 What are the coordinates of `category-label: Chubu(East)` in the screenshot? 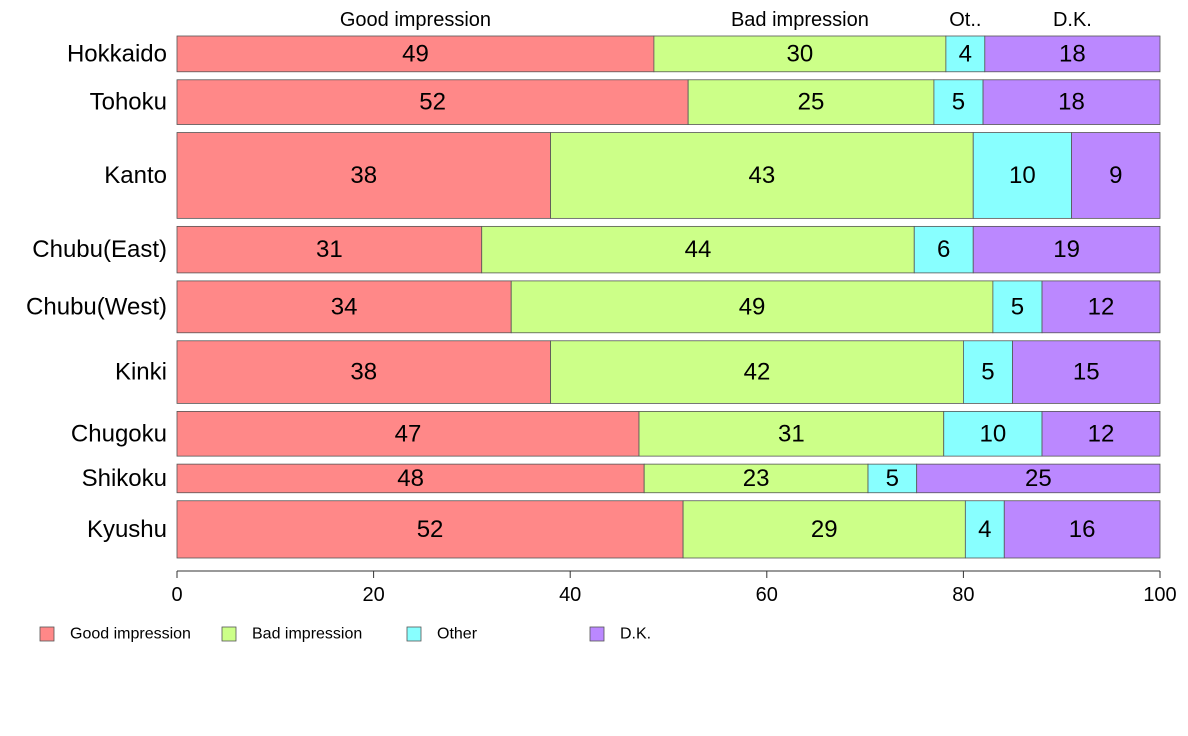 It's located at (99, 249).